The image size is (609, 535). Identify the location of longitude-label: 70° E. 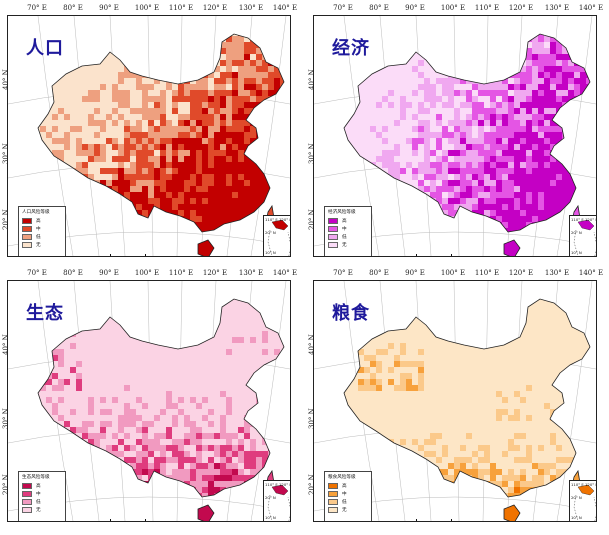
(37, 8).